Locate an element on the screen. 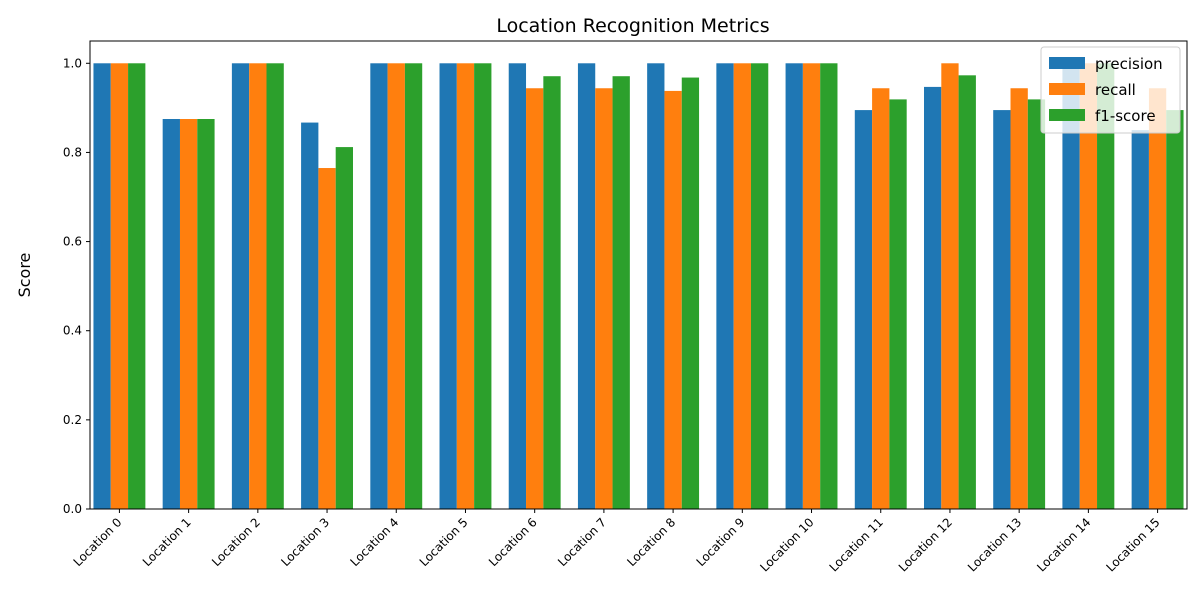 The width and height of the screenshot is (1200, 600). legend-swatch-precision is located at coordinates (1067, 63).